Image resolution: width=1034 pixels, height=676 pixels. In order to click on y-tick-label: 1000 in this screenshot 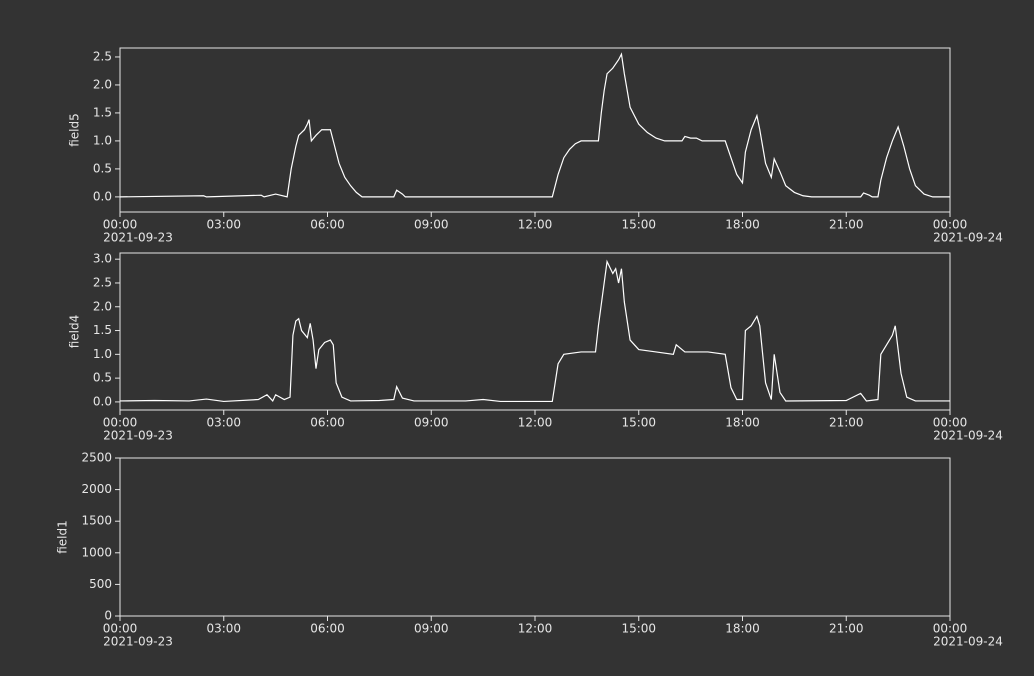, I will do `click(96, 552)`.